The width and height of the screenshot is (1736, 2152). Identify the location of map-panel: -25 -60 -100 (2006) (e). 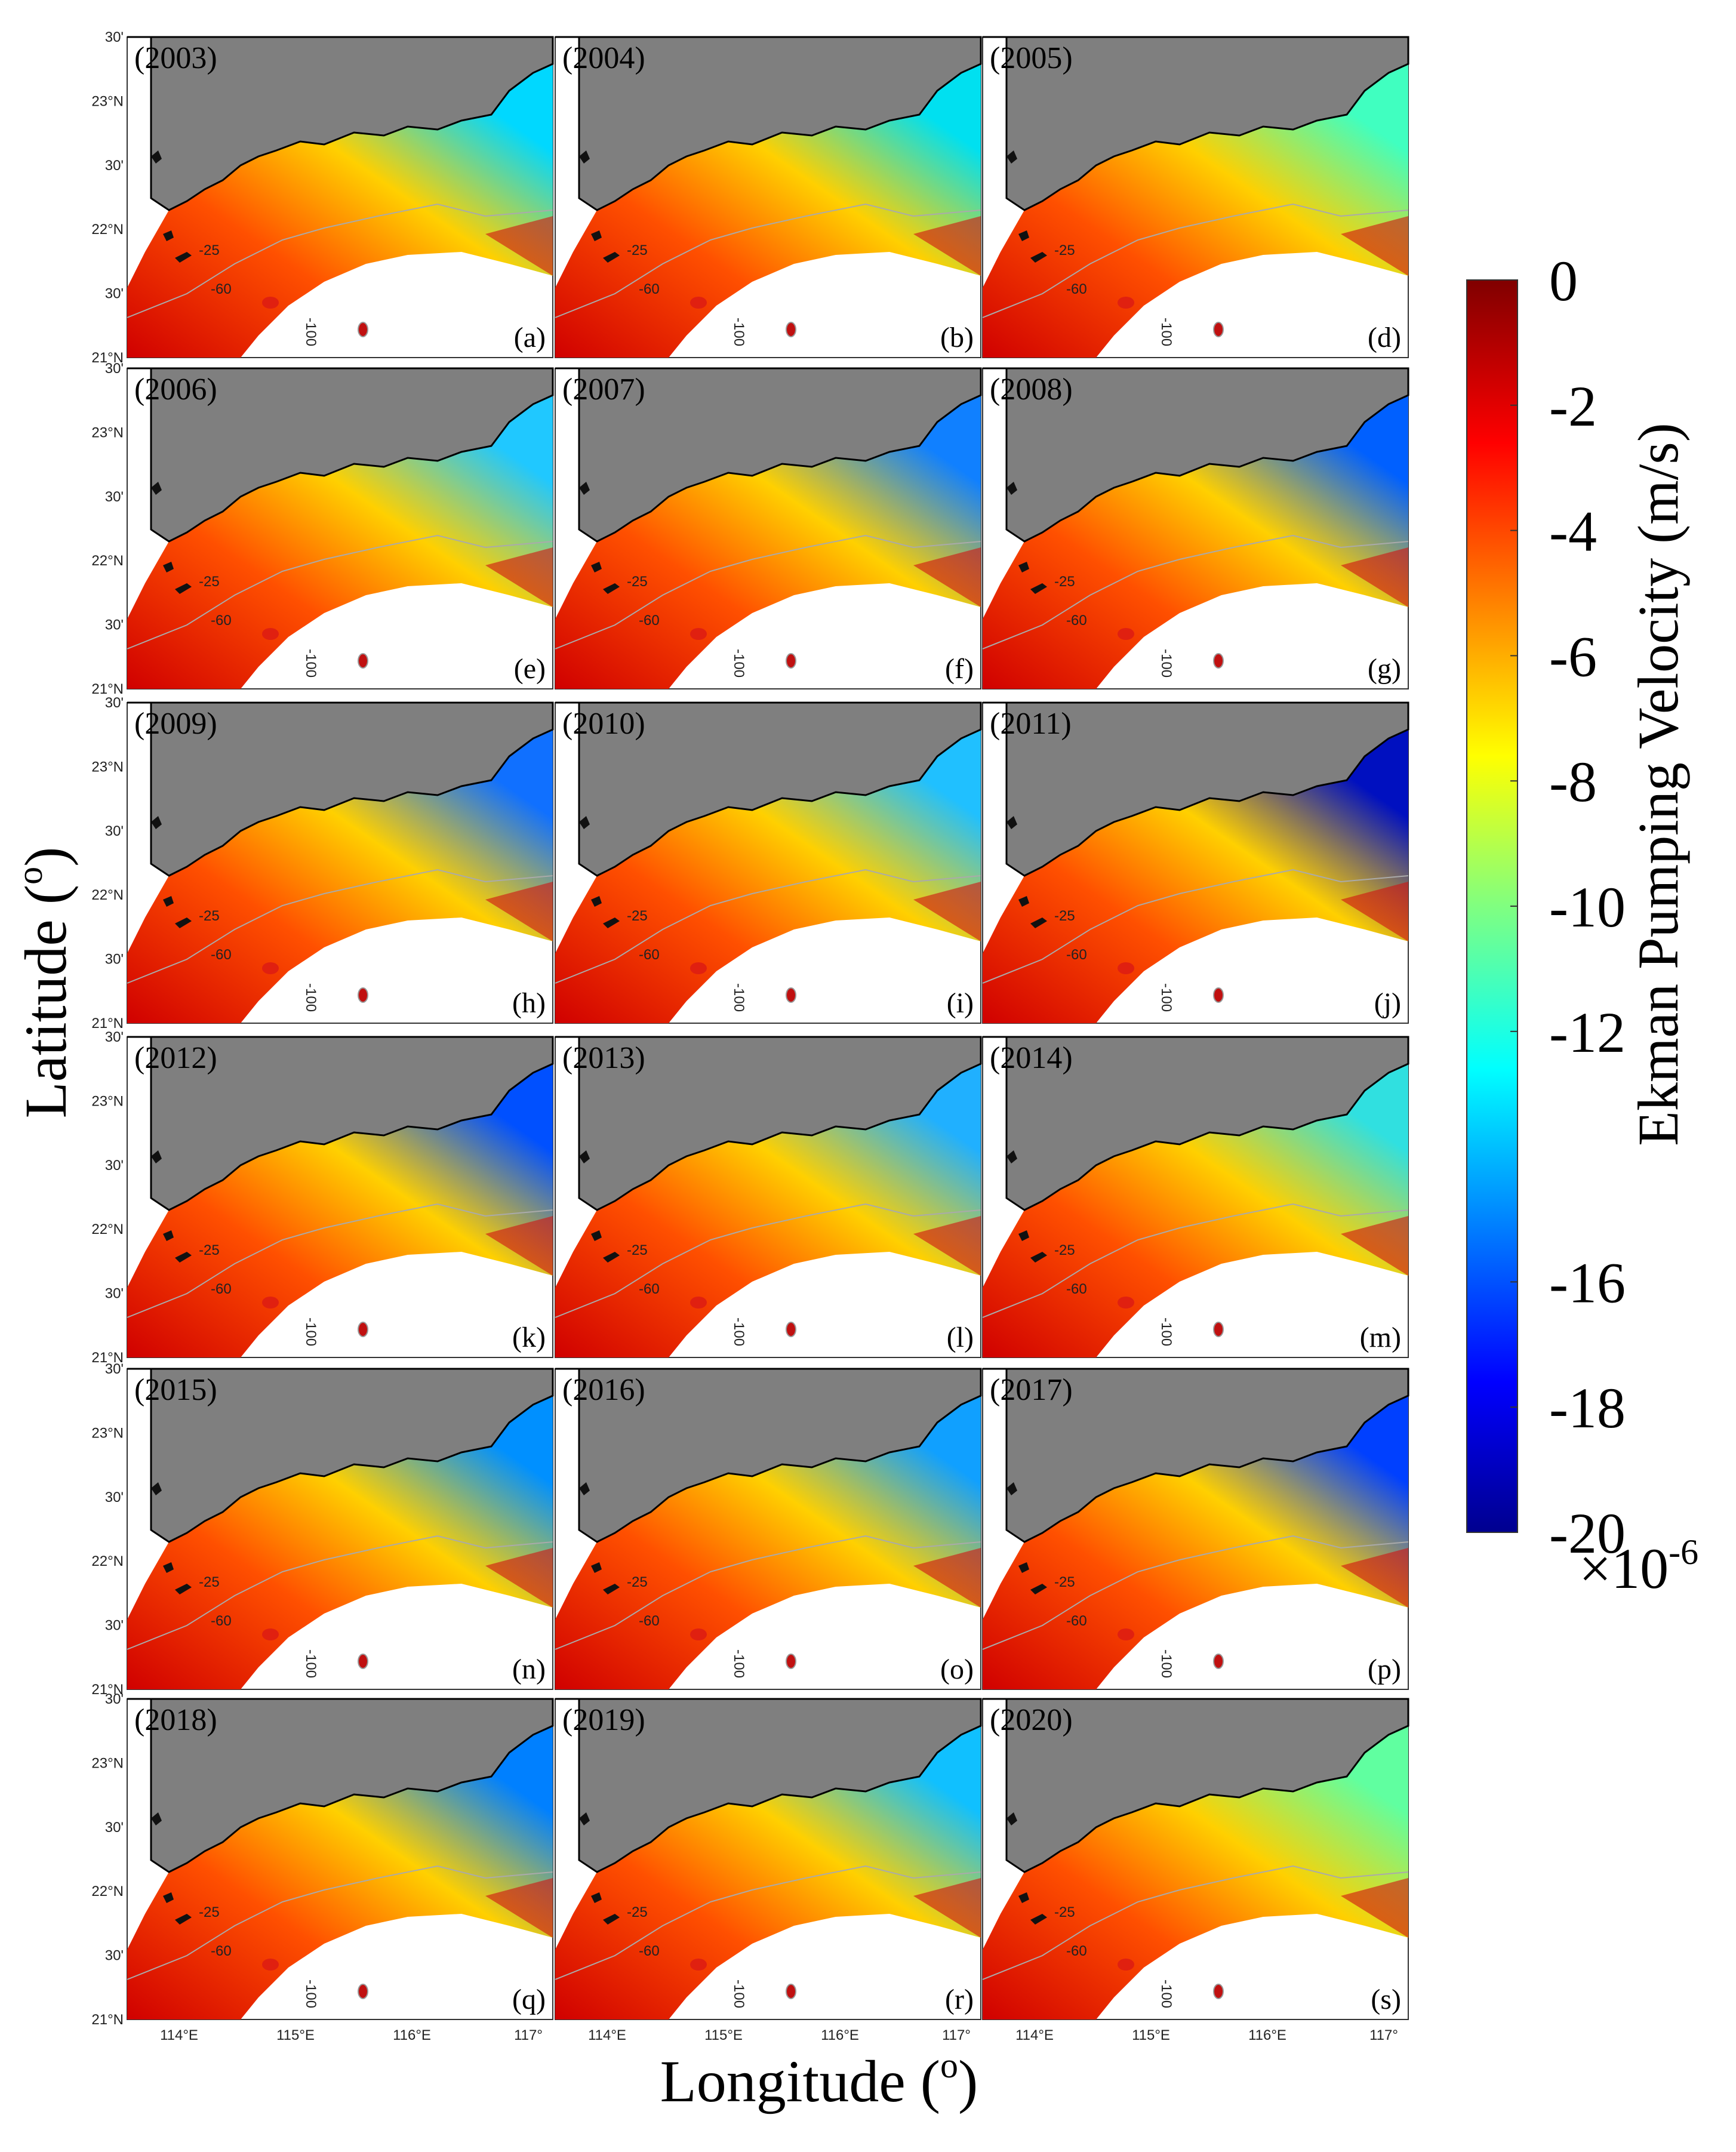
(340, 528).